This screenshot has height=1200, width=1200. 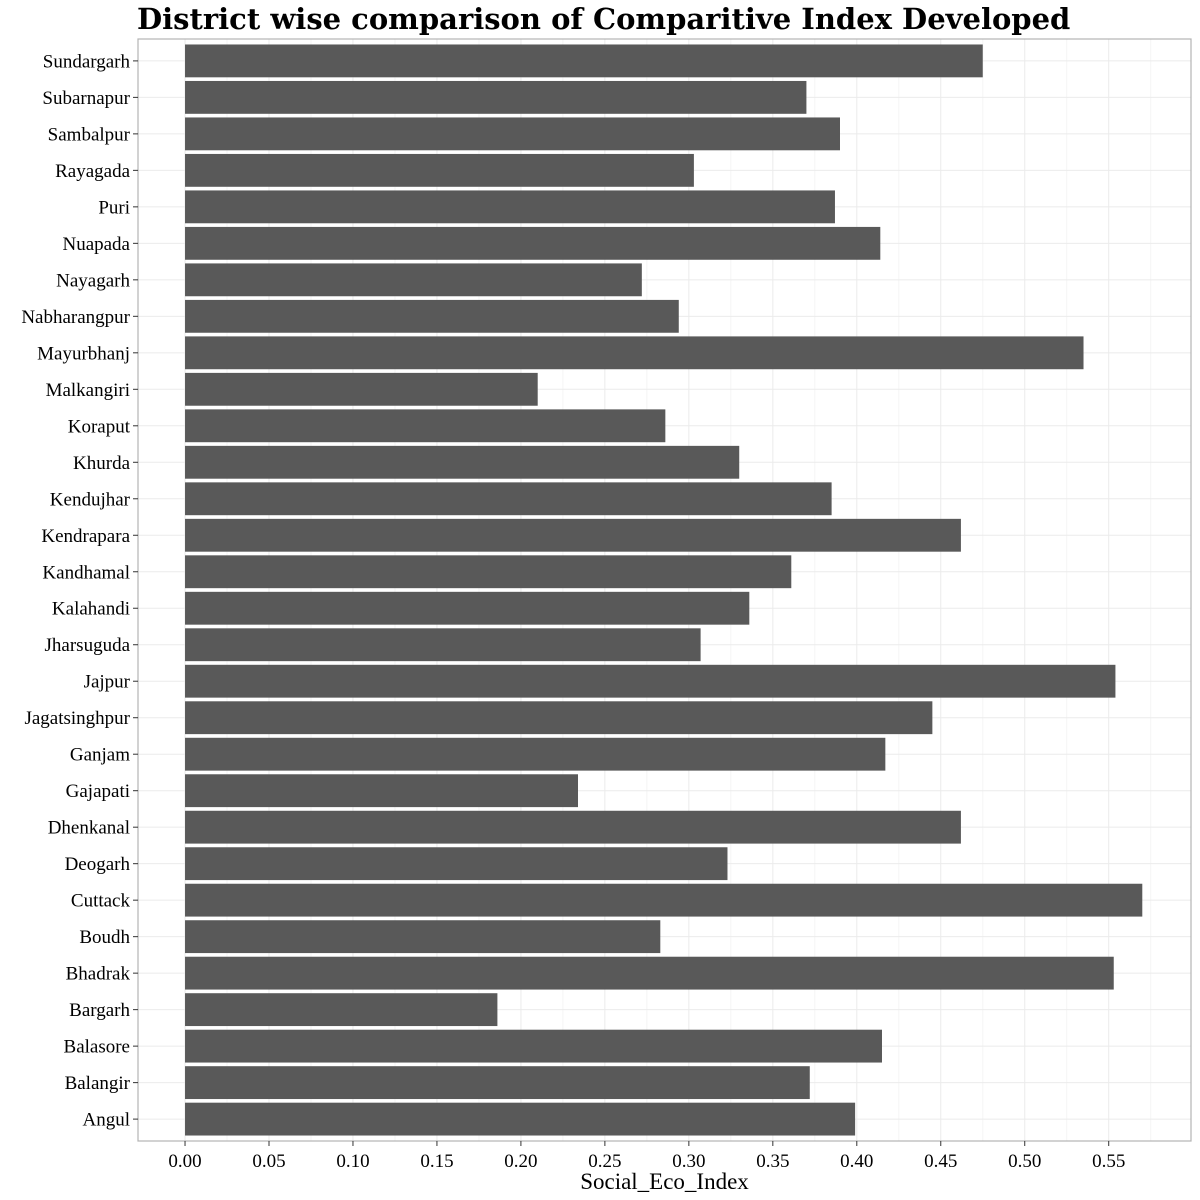 What do you see at coordinates (100, 755) in the screenshot?
I see `y-tick-label: Ganjam` at bounding box center [100, 755].